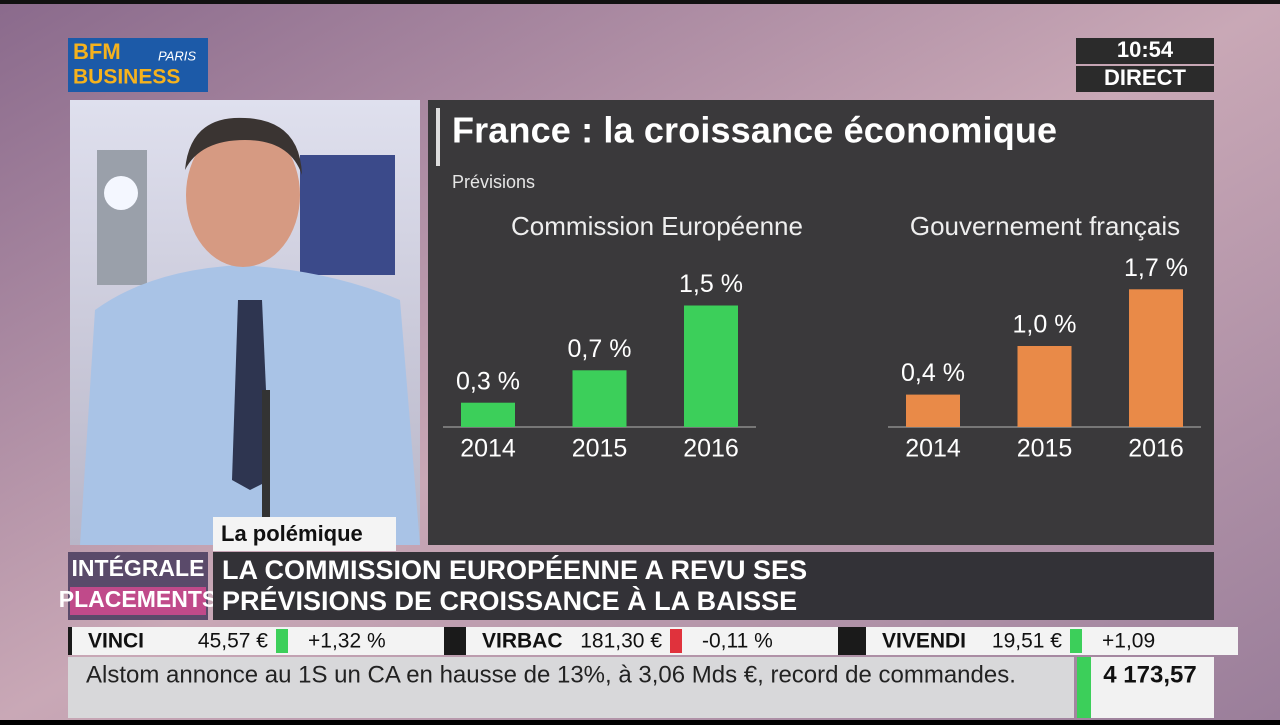 This screenshot has width=1280, height=725. I want to click on value-label: 1,5 %, so click(711, 284).